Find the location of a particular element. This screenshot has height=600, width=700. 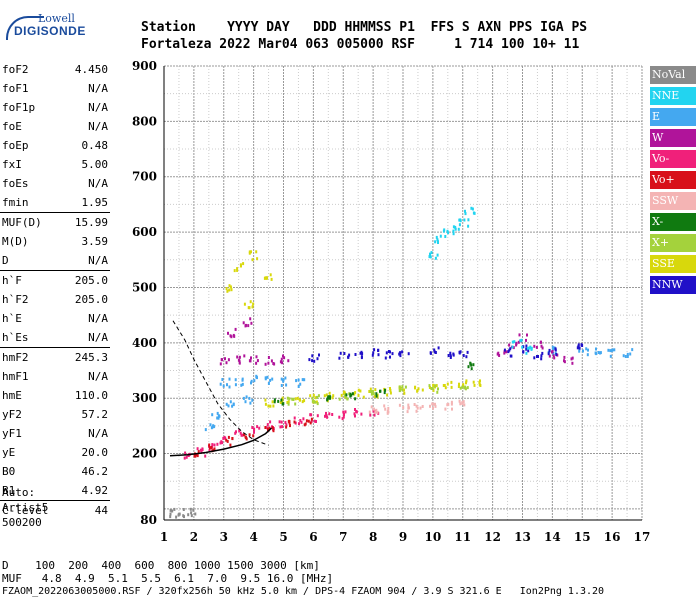

param-row: B0 46.2 is located at coordinates (55, 471).